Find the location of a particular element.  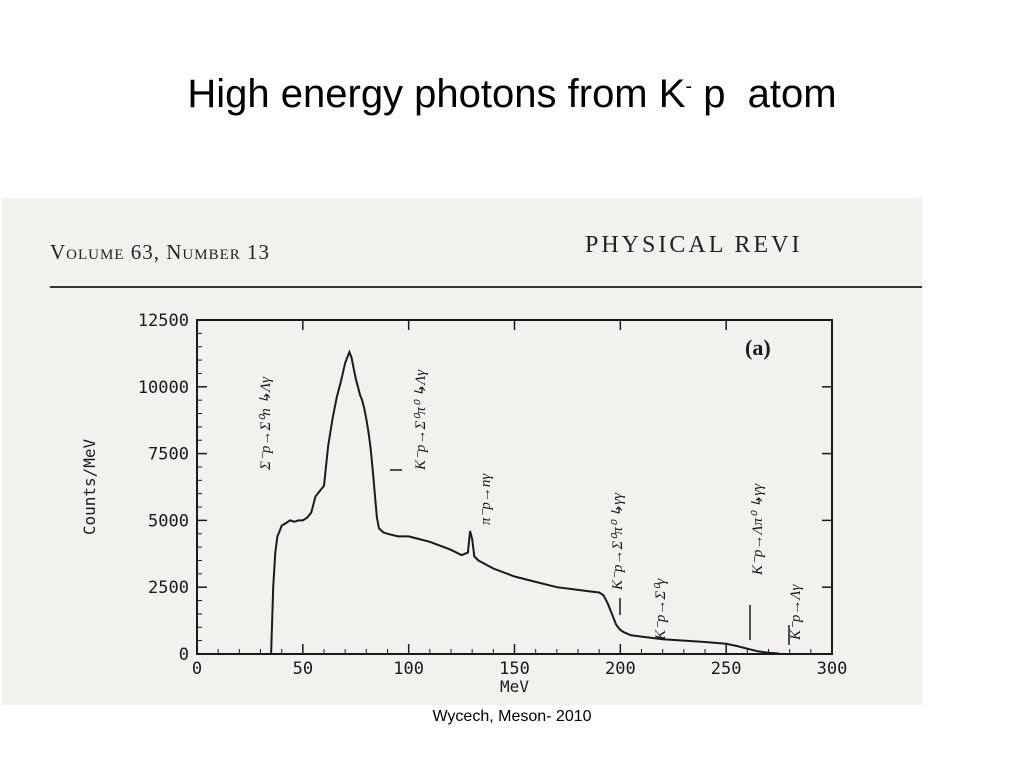

y-tick-label: 2500 is located at coordinates (168, 588).